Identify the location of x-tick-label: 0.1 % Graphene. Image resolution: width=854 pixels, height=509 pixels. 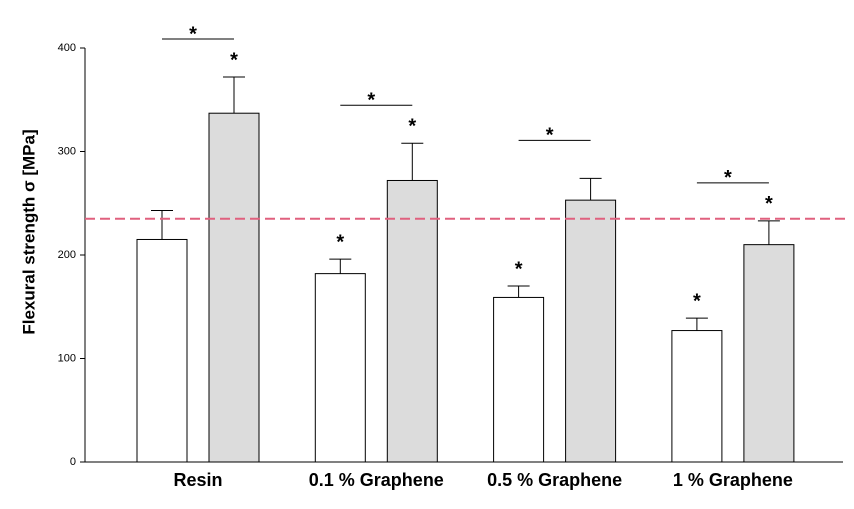
(376, 480).